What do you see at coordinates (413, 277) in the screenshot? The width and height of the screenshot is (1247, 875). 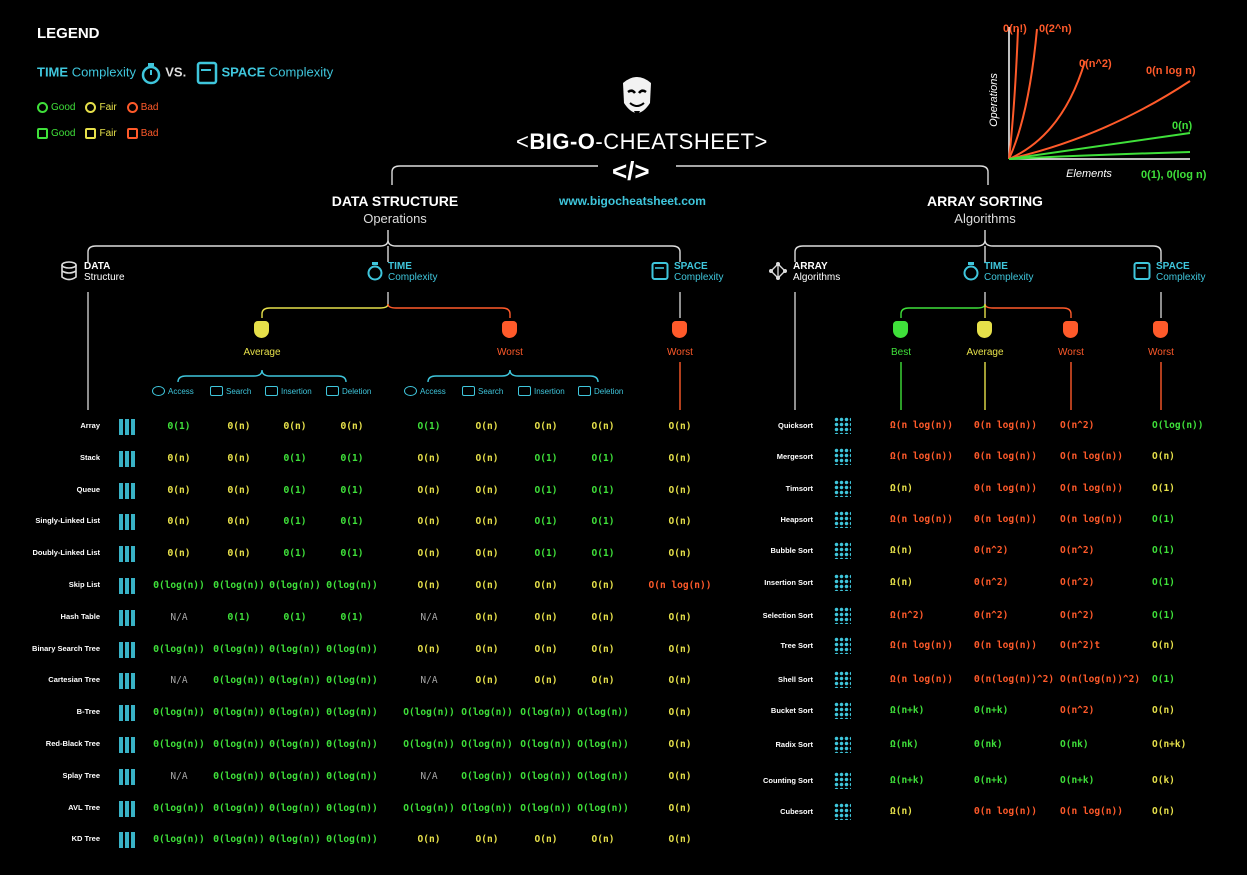 I see `ds-time-sub: Complexity` at bounding box center [413, 277].